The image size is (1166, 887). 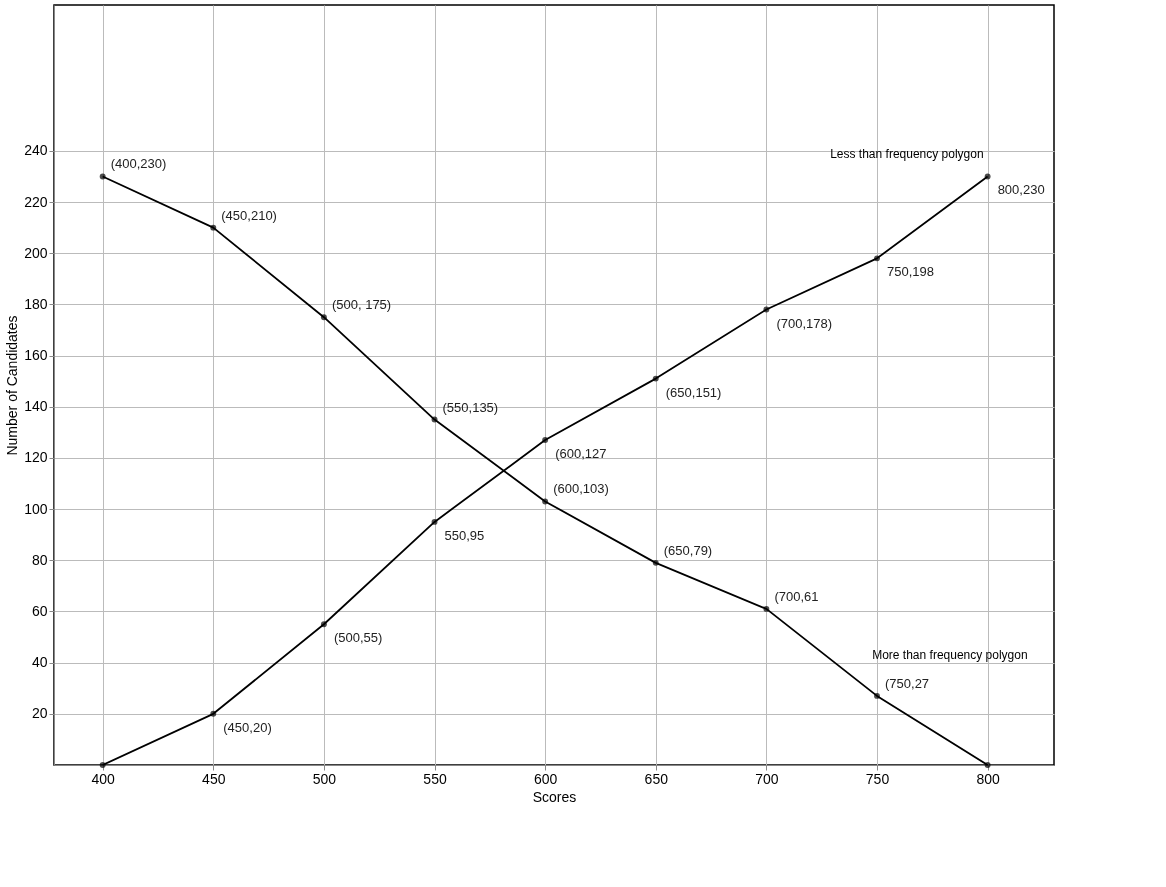 What do you see at coordinates (988, 778) in the screenshot?
I see `x-tick-label: 800` at bounding box center [988, 778].